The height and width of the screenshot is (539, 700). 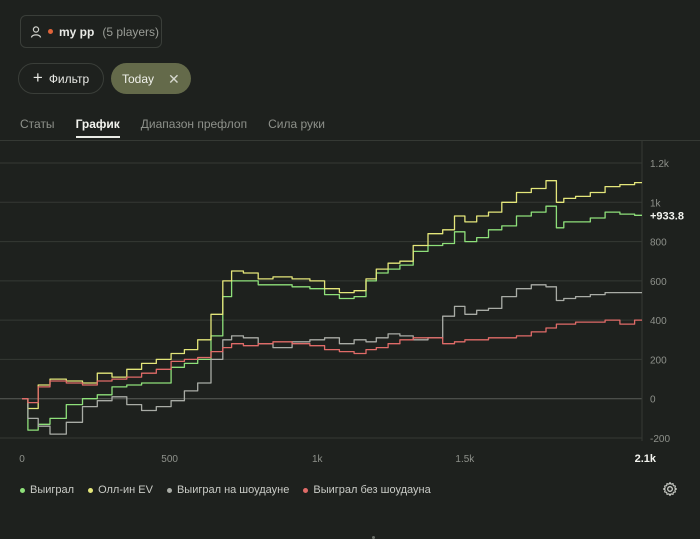 I want to click on x-tick-label: 2.1k, so click(x=646, y=459).